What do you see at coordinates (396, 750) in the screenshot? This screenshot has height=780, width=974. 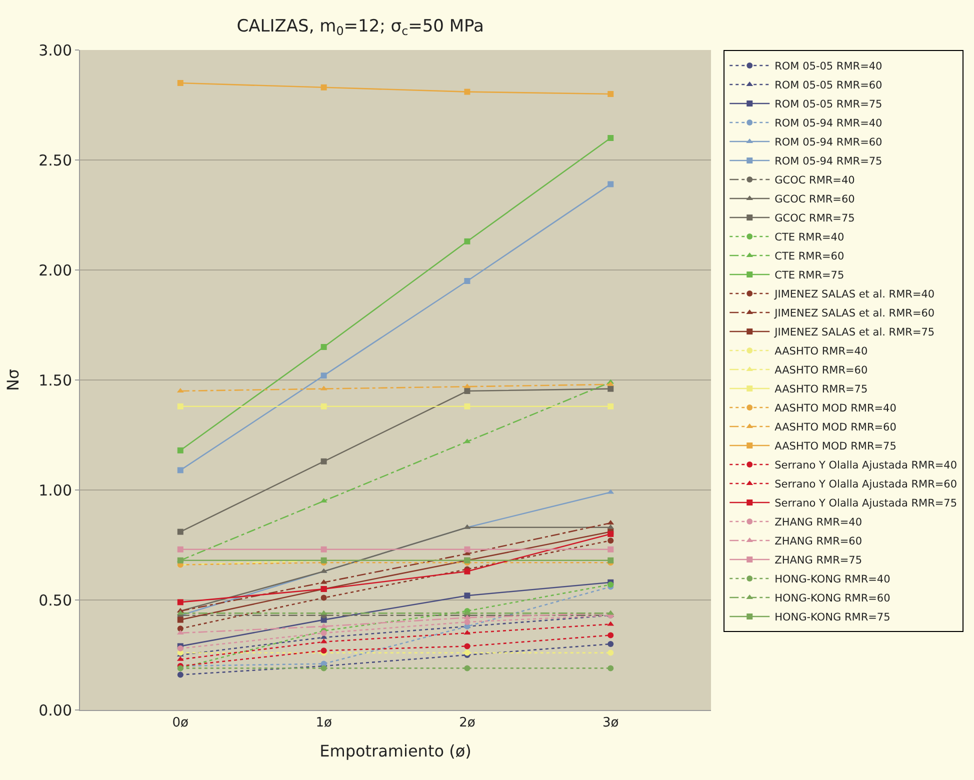 I see `x-axis-title: Empotramiento (ø)` at bounding box center [396, 750].